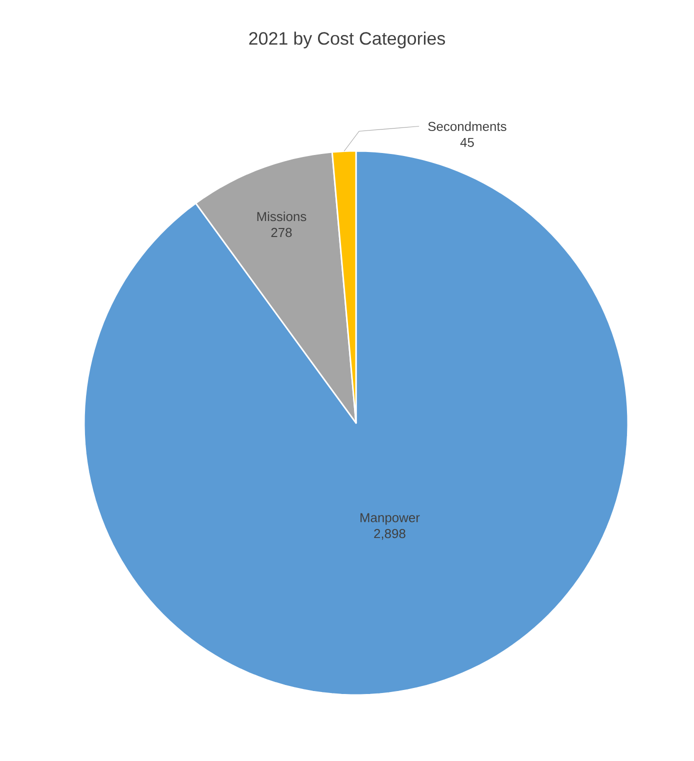 The image size is (694, 761). I want to click on slice-label: Manpower, so click(390, 519).